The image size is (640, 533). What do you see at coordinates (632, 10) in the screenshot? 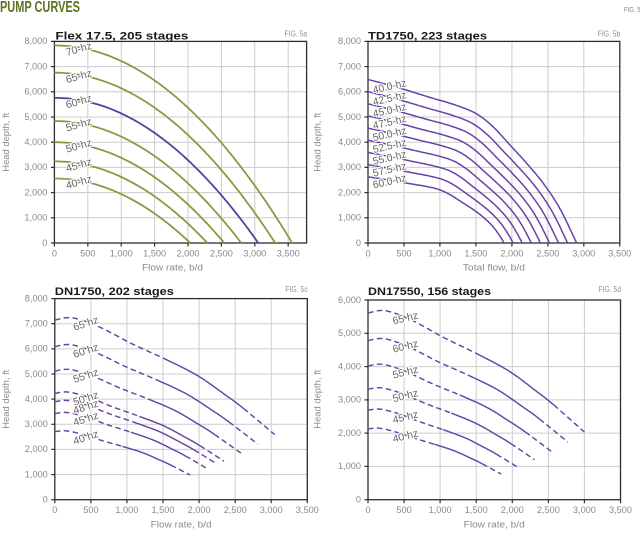
I see `svg-text: FIG. 5` at bounding box center [632, 10].